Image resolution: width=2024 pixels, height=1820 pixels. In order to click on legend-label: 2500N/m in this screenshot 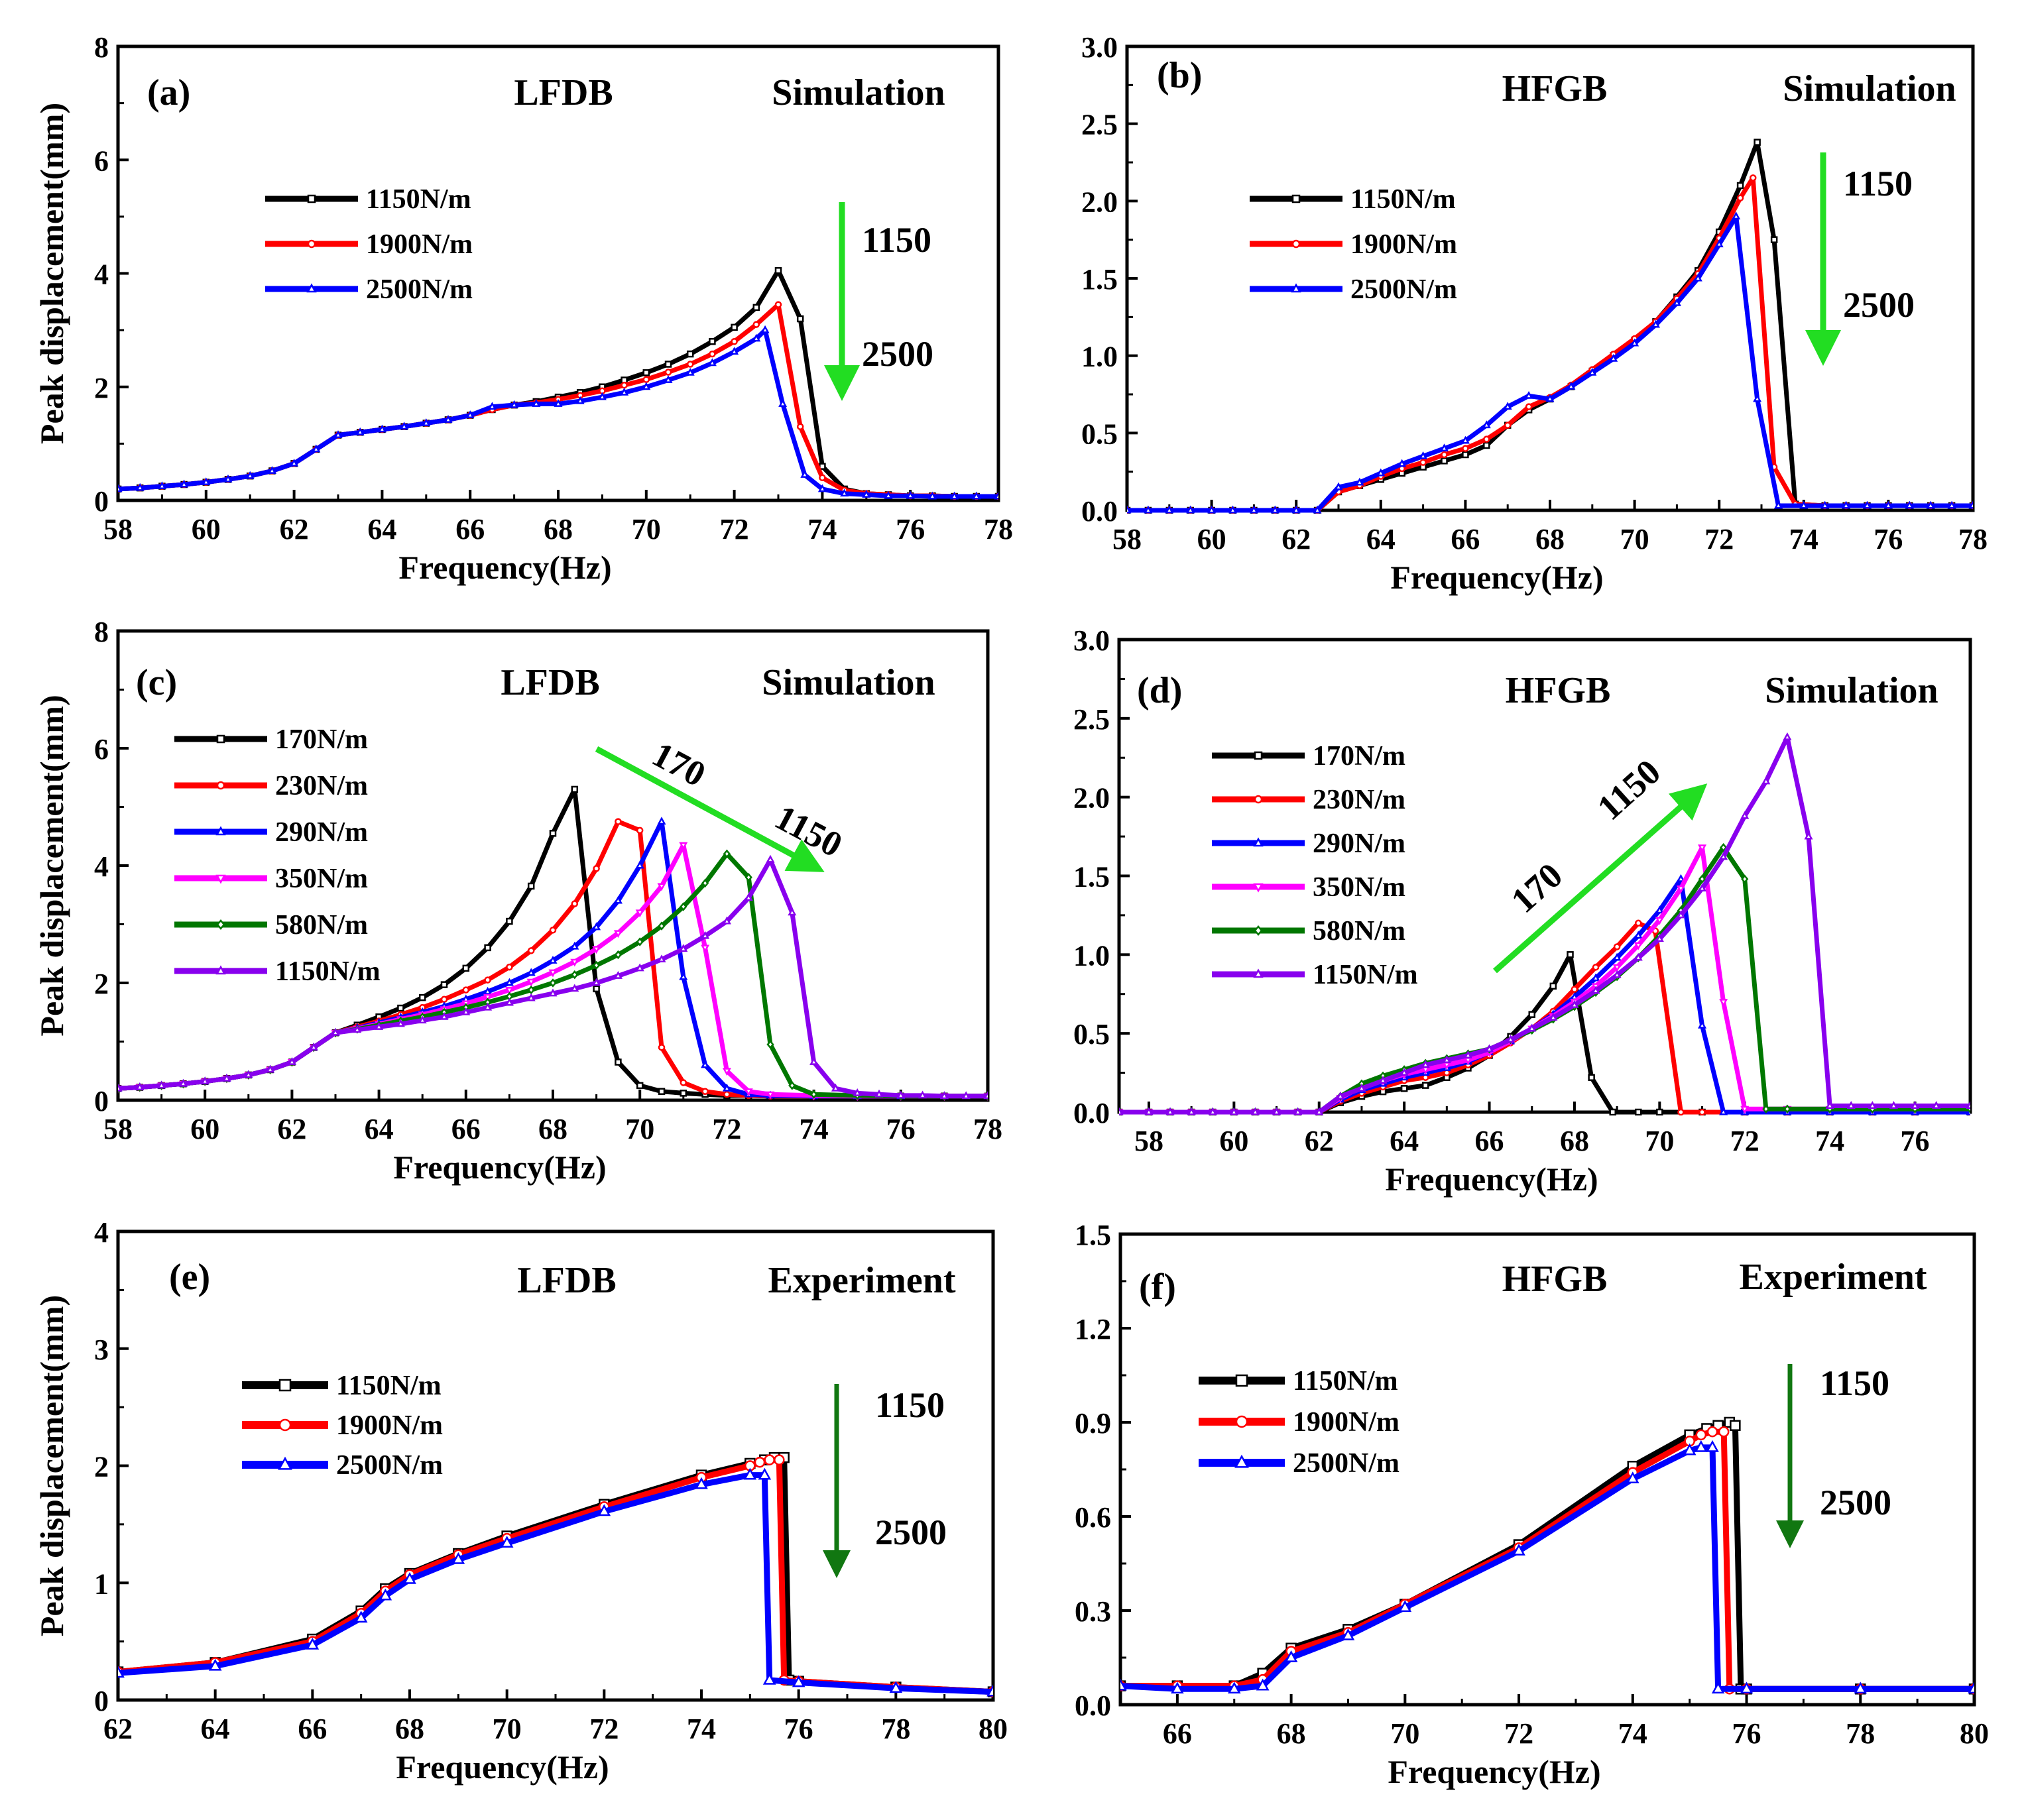, I will do `click(1403, 289)`.